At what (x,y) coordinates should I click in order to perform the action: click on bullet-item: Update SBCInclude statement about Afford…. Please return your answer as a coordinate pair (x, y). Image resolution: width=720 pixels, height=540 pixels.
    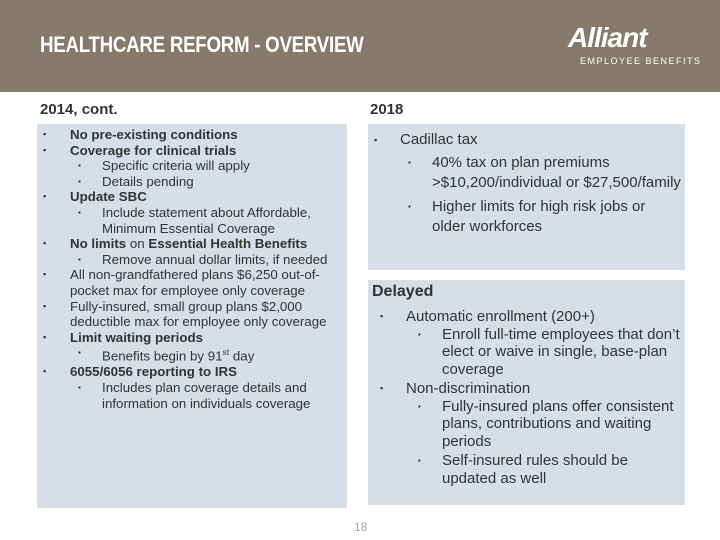
    Looking at the image, I should click on (192, 212).